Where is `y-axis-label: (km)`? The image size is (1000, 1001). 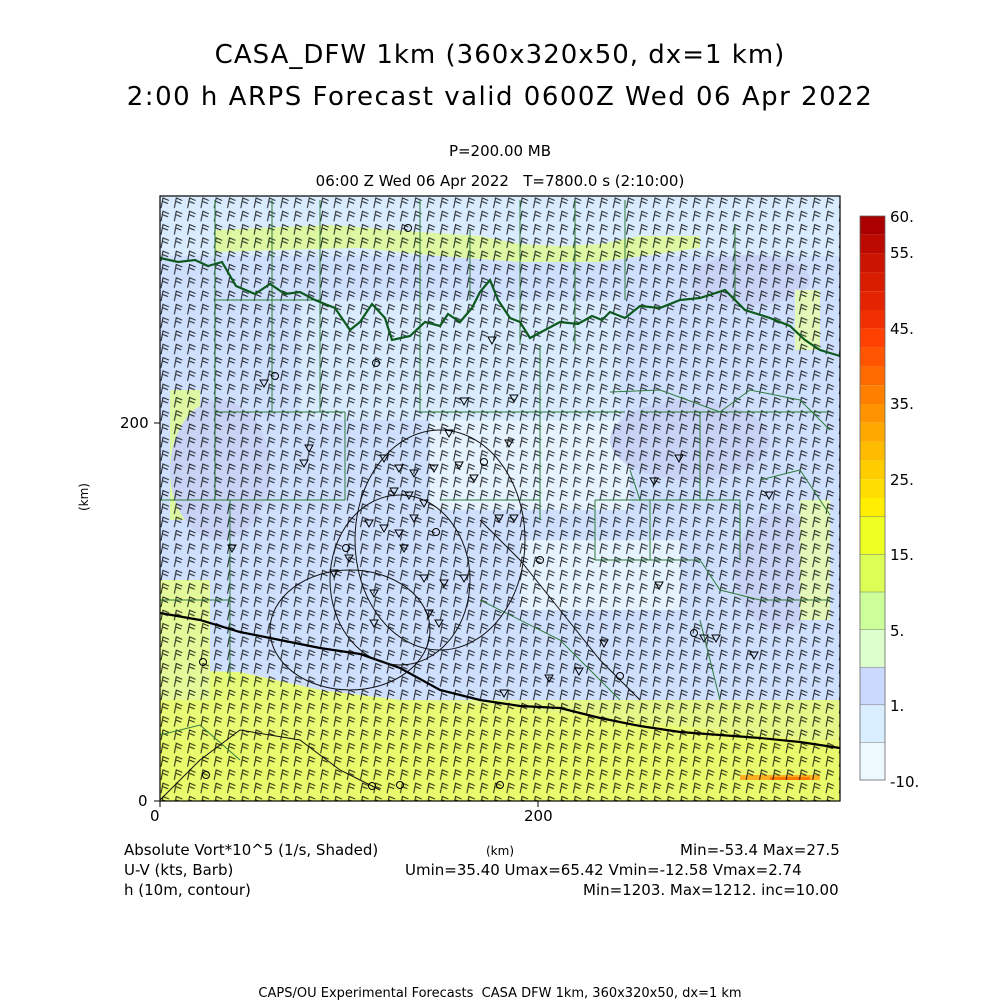
y-axis-label: (km) is located at coordinates (84, 497).